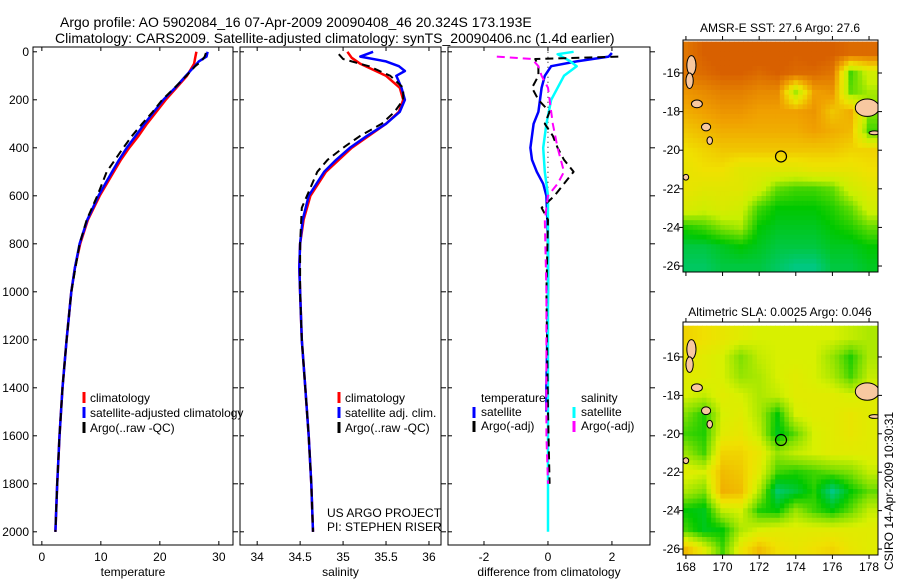 The image size is (900, 585). Describe the element at coordinates (386, 557) in the screenshot. I see `x-tick-label: 35.5` at that location.